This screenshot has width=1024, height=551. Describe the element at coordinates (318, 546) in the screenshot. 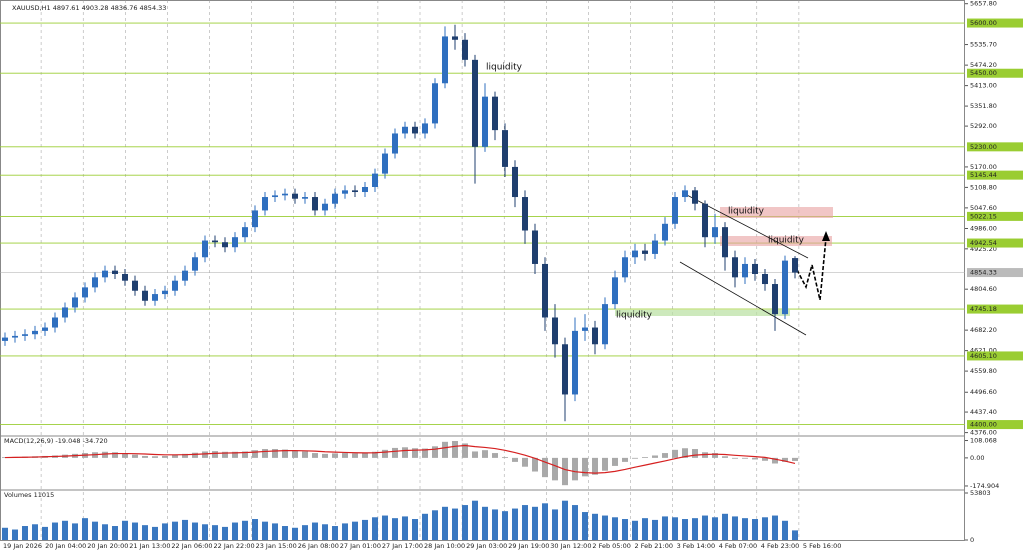

I see `x-tick-label: 26 Jan 08:00` at that location.